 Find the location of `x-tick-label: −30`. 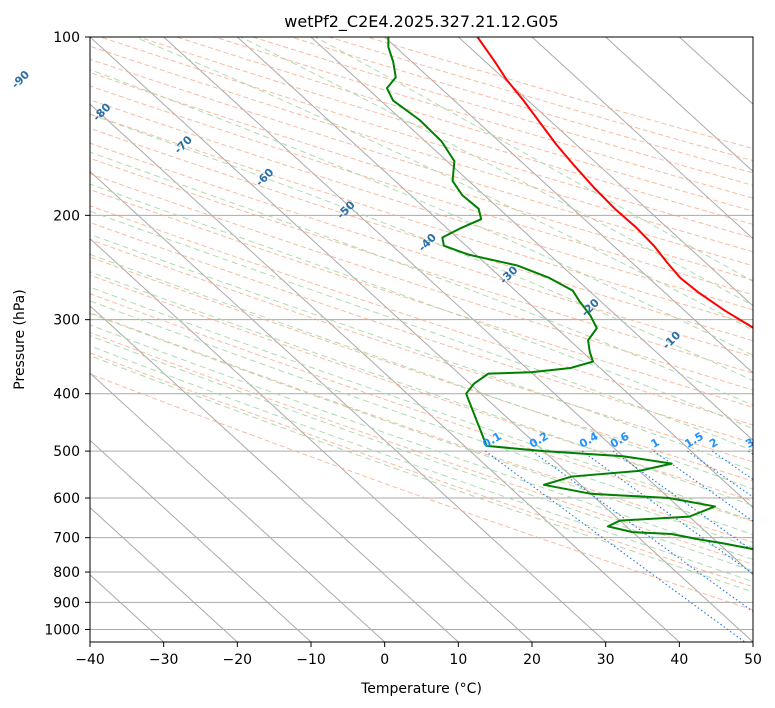

x-tick-label: −30 is located at coordinates (164, 660).